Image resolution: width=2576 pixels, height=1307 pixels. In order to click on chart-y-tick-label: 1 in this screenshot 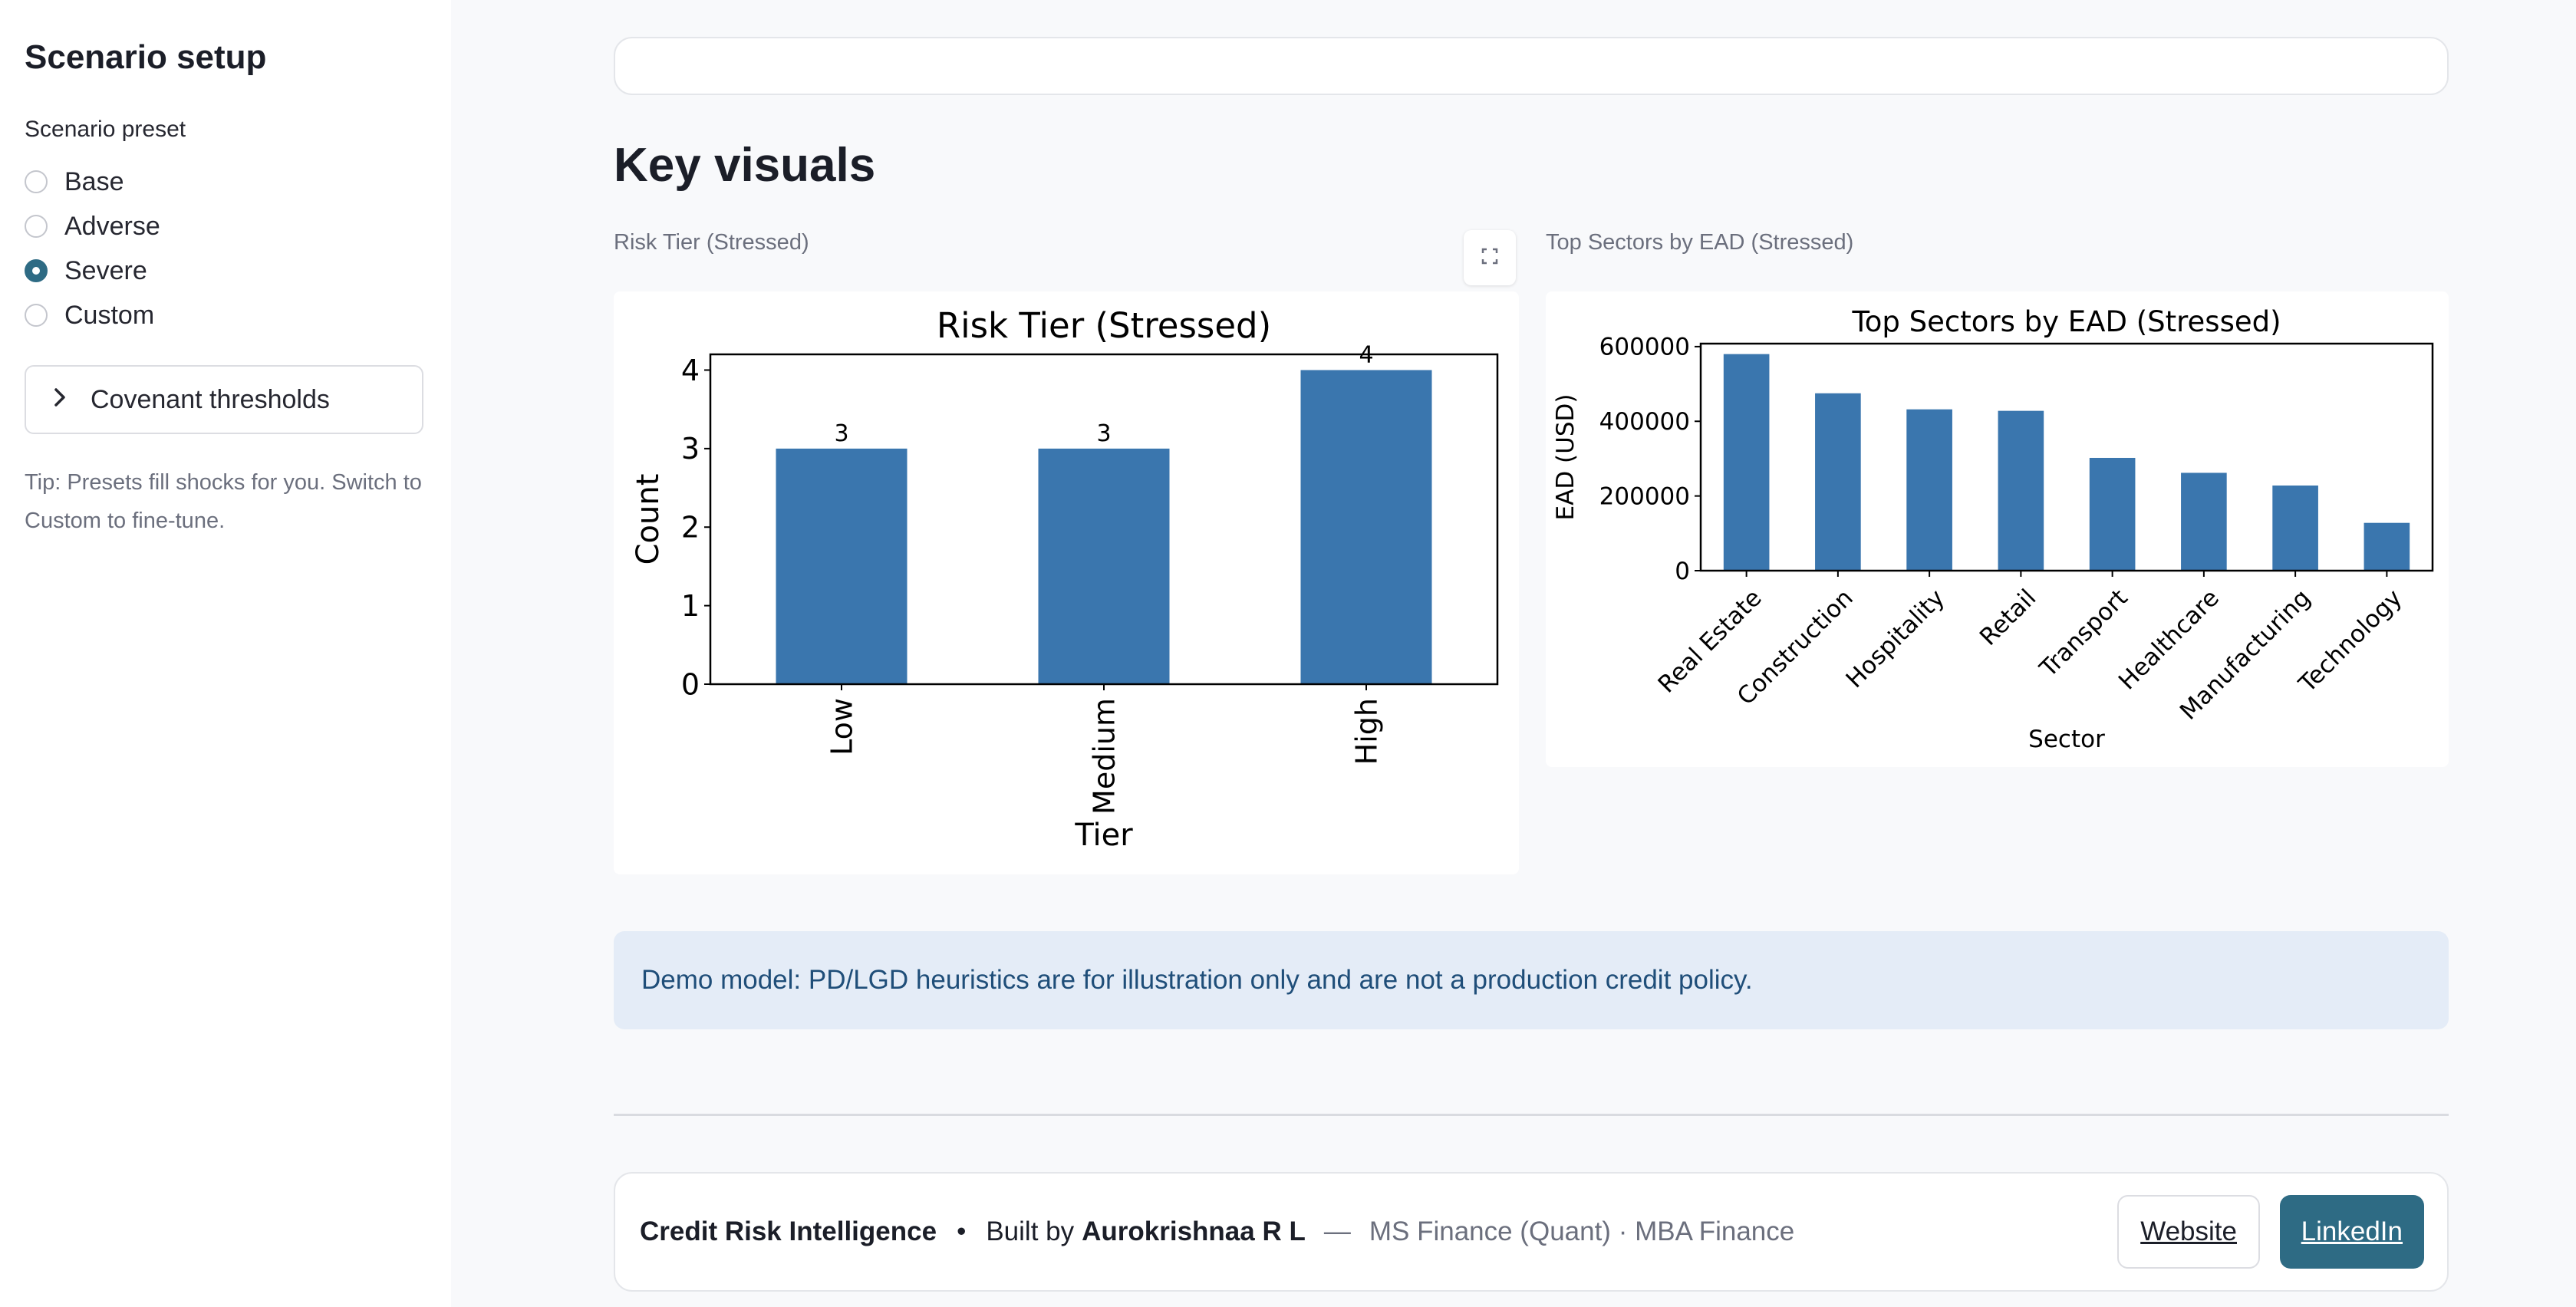, I will do `click(690, 606)`.